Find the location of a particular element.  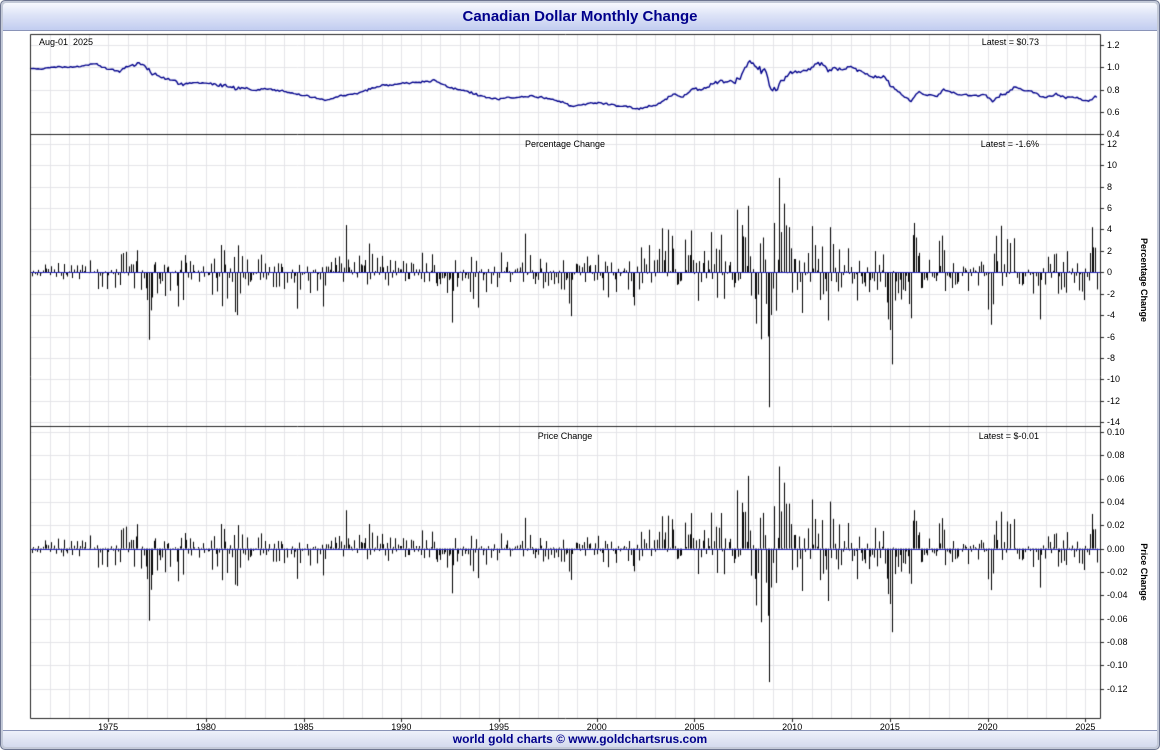

x-tick-label: 2025 is located at coordinates (1085, 726).